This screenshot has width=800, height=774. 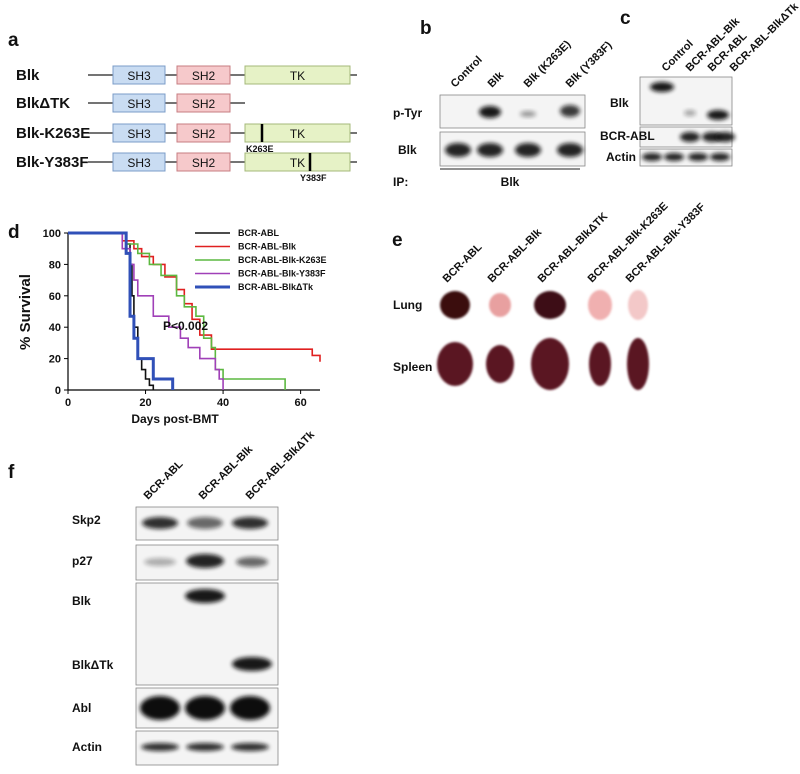 I want to click on organ-label: Lung, so click(x=407, y=305).